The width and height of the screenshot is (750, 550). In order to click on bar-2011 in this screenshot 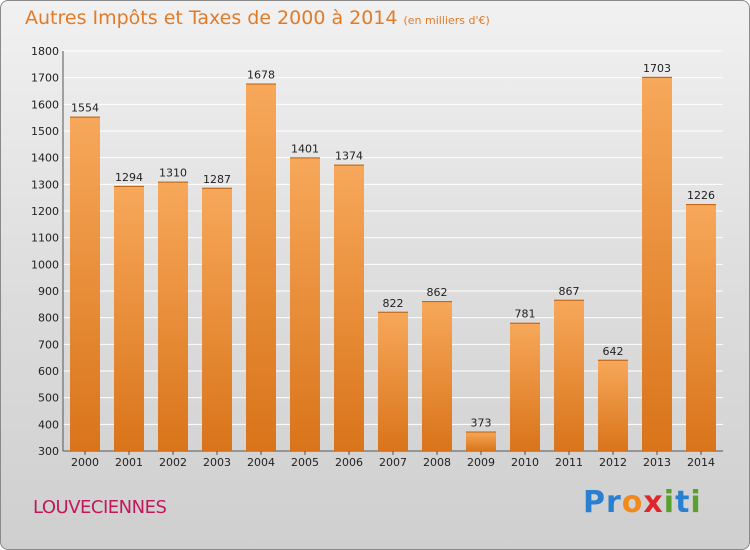, I will do `click(569, 375)`.